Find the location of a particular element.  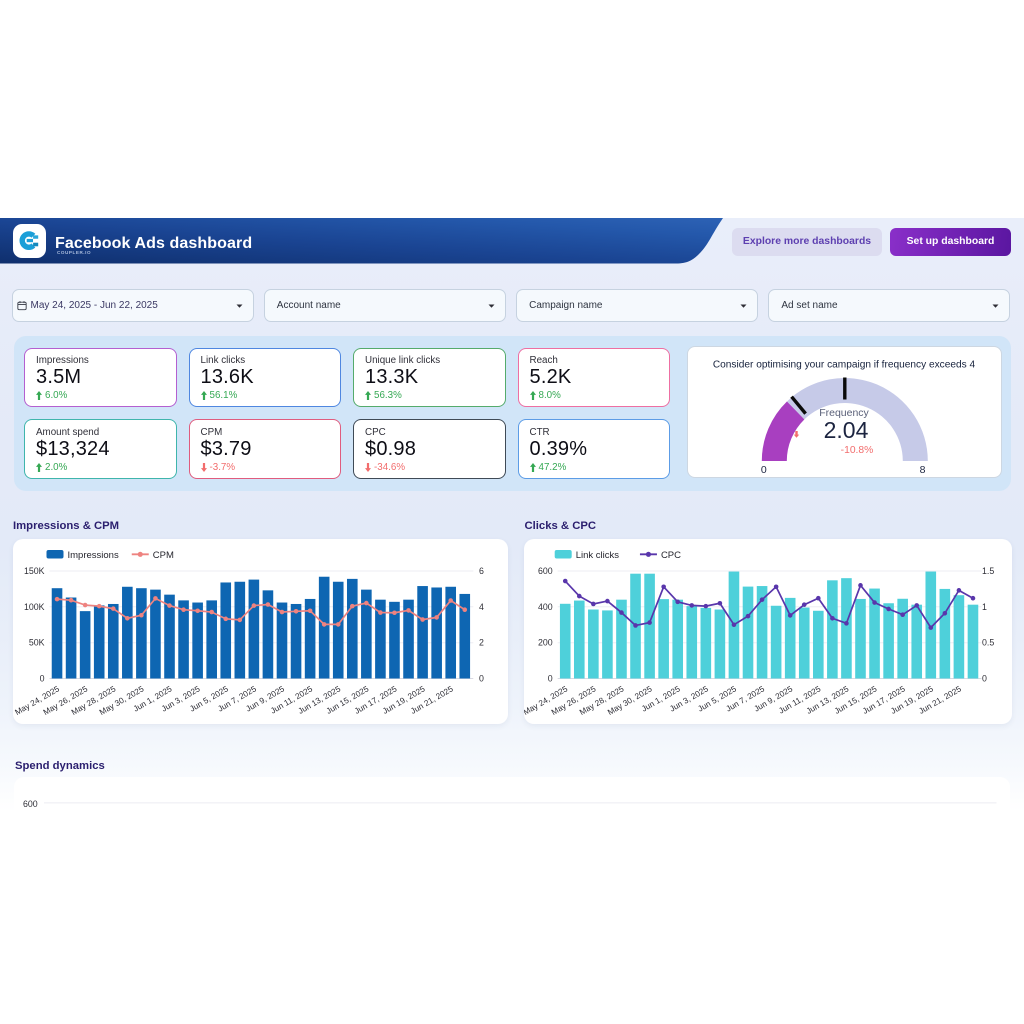

svg-text: Link clicks is located at coordinates (598, 555).